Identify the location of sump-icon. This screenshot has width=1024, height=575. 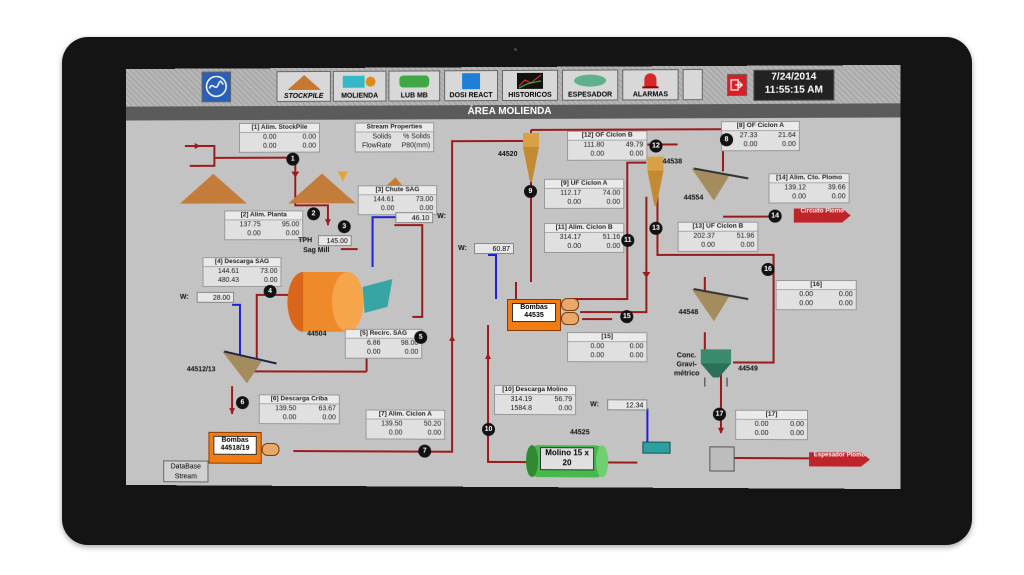
(656, 448).